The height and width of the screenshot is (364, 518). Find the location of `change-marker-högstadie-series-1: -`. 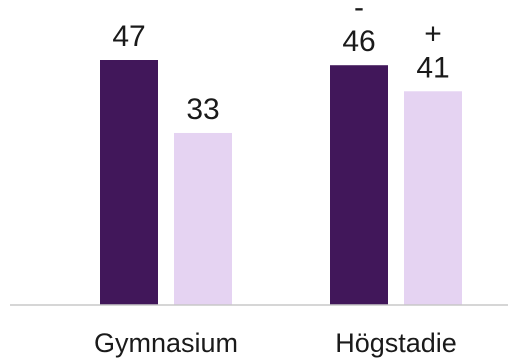

change-marker-högstadie-series-1: - is located at coordinates (359, 12).